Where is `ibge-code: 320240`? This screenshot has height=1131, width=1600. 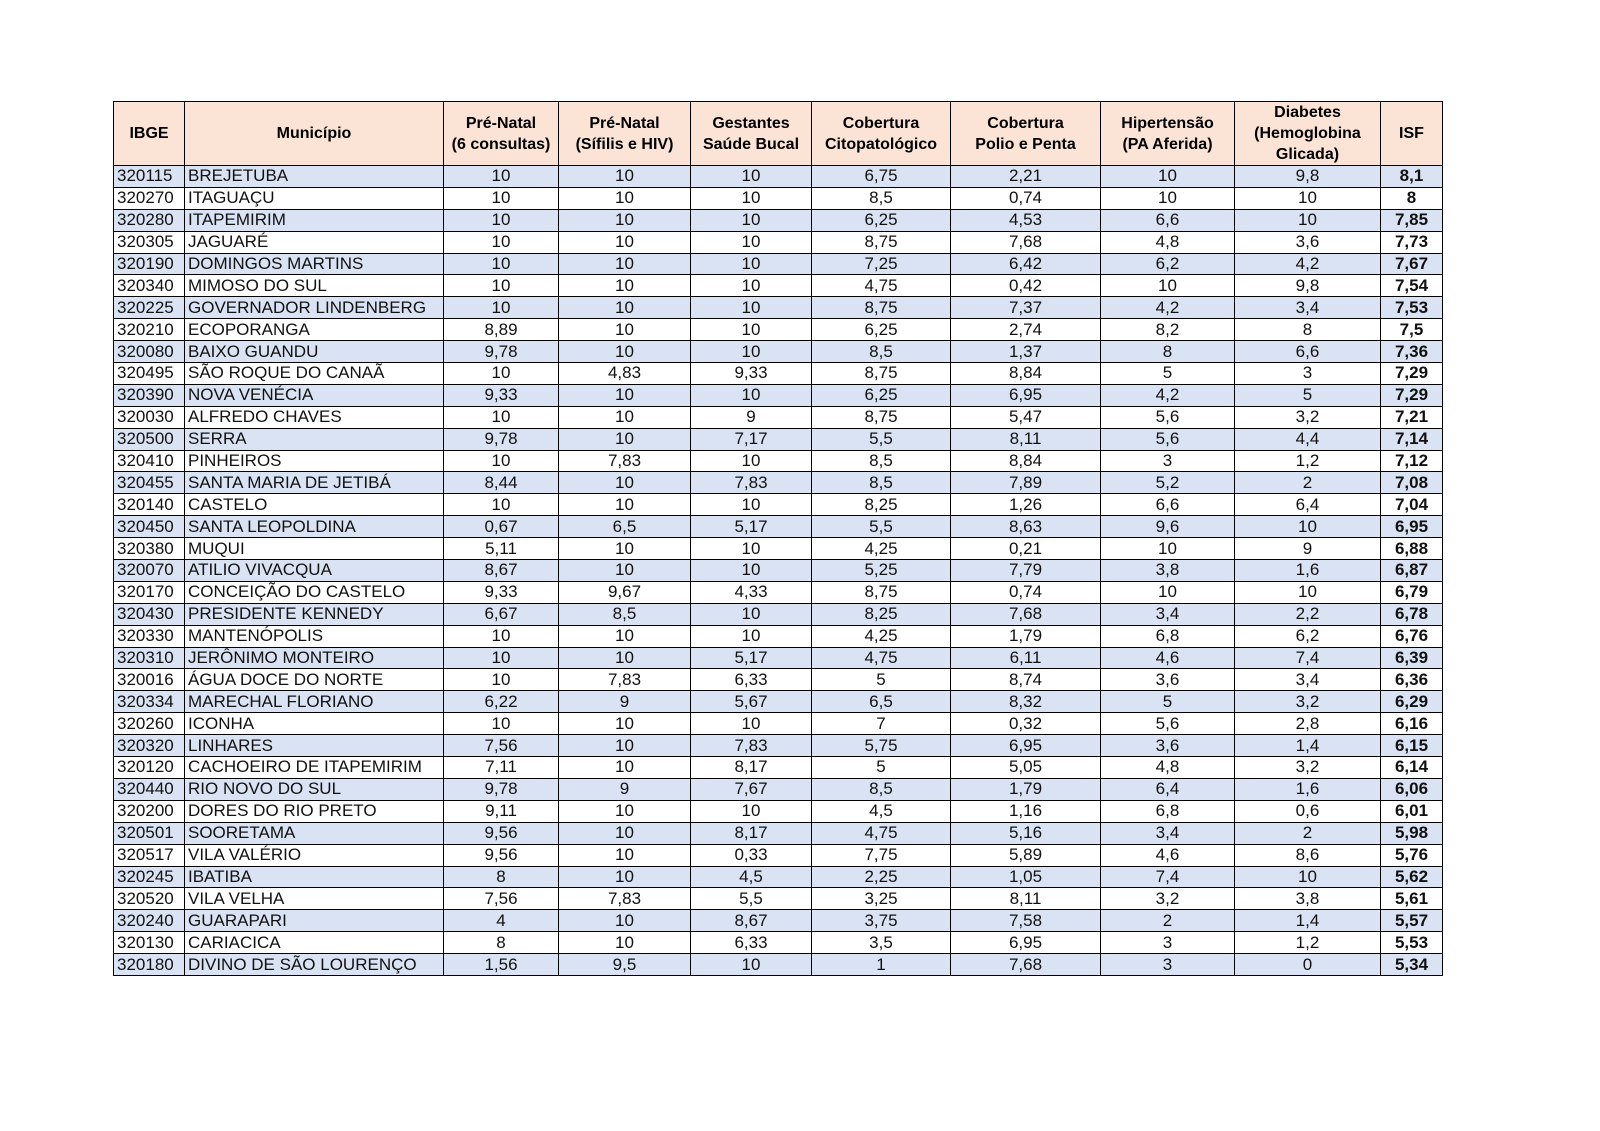 ibge-code: 320240 is located at coordinates (149, 921).